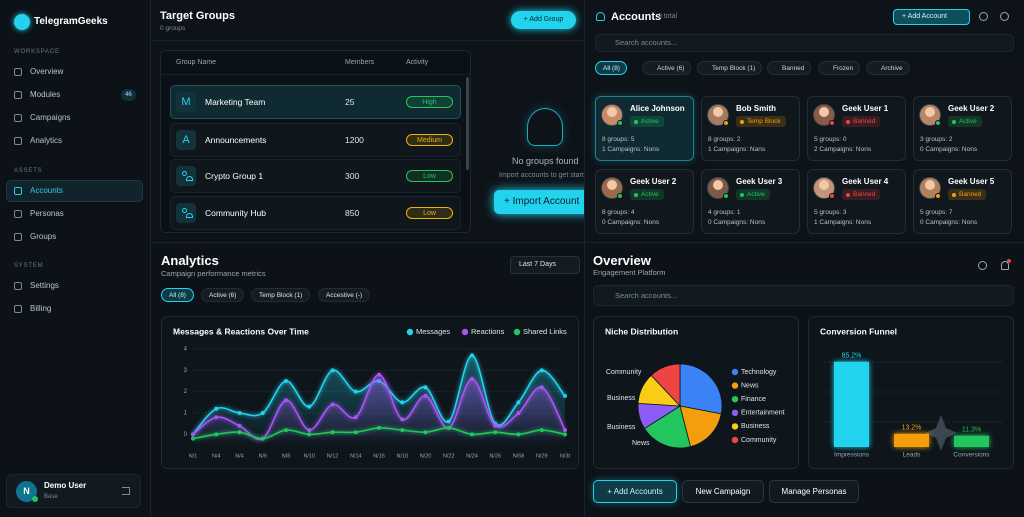  Describe the element at coordinates (41, 308) in the screenshot. I see `nav-item: Billing` at that location.